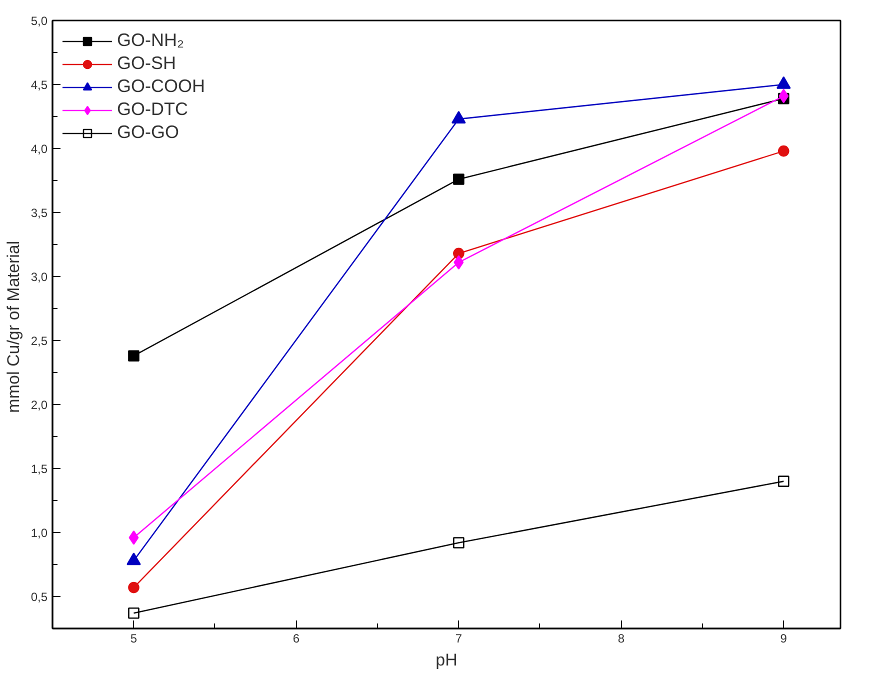 The width and height of the screenshot is (872, 684). Describe the element at coordinates (13, 326) in the screenshot. I see `y-axis-title: mmol Cu/gr of Material` at that location.